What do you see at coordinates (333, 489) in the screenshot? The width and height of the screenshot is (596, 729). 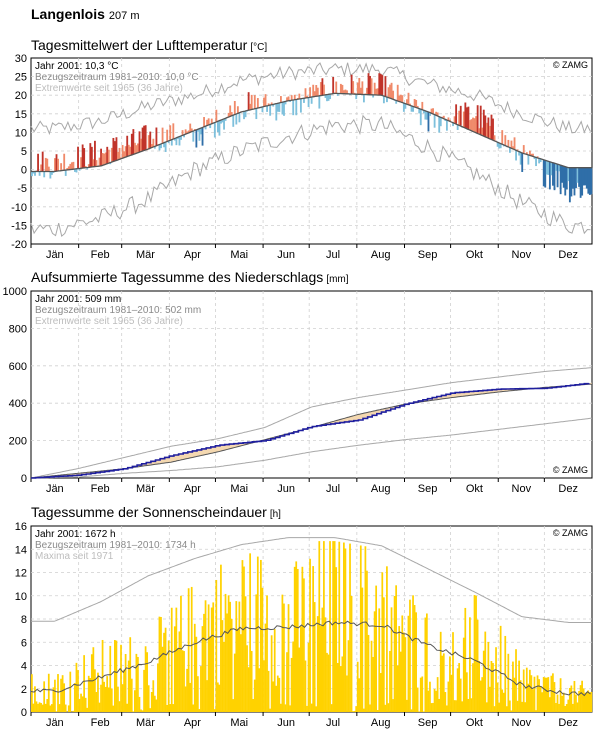 I see `precip-month-label: Jul` at bounding box center [333, 489].